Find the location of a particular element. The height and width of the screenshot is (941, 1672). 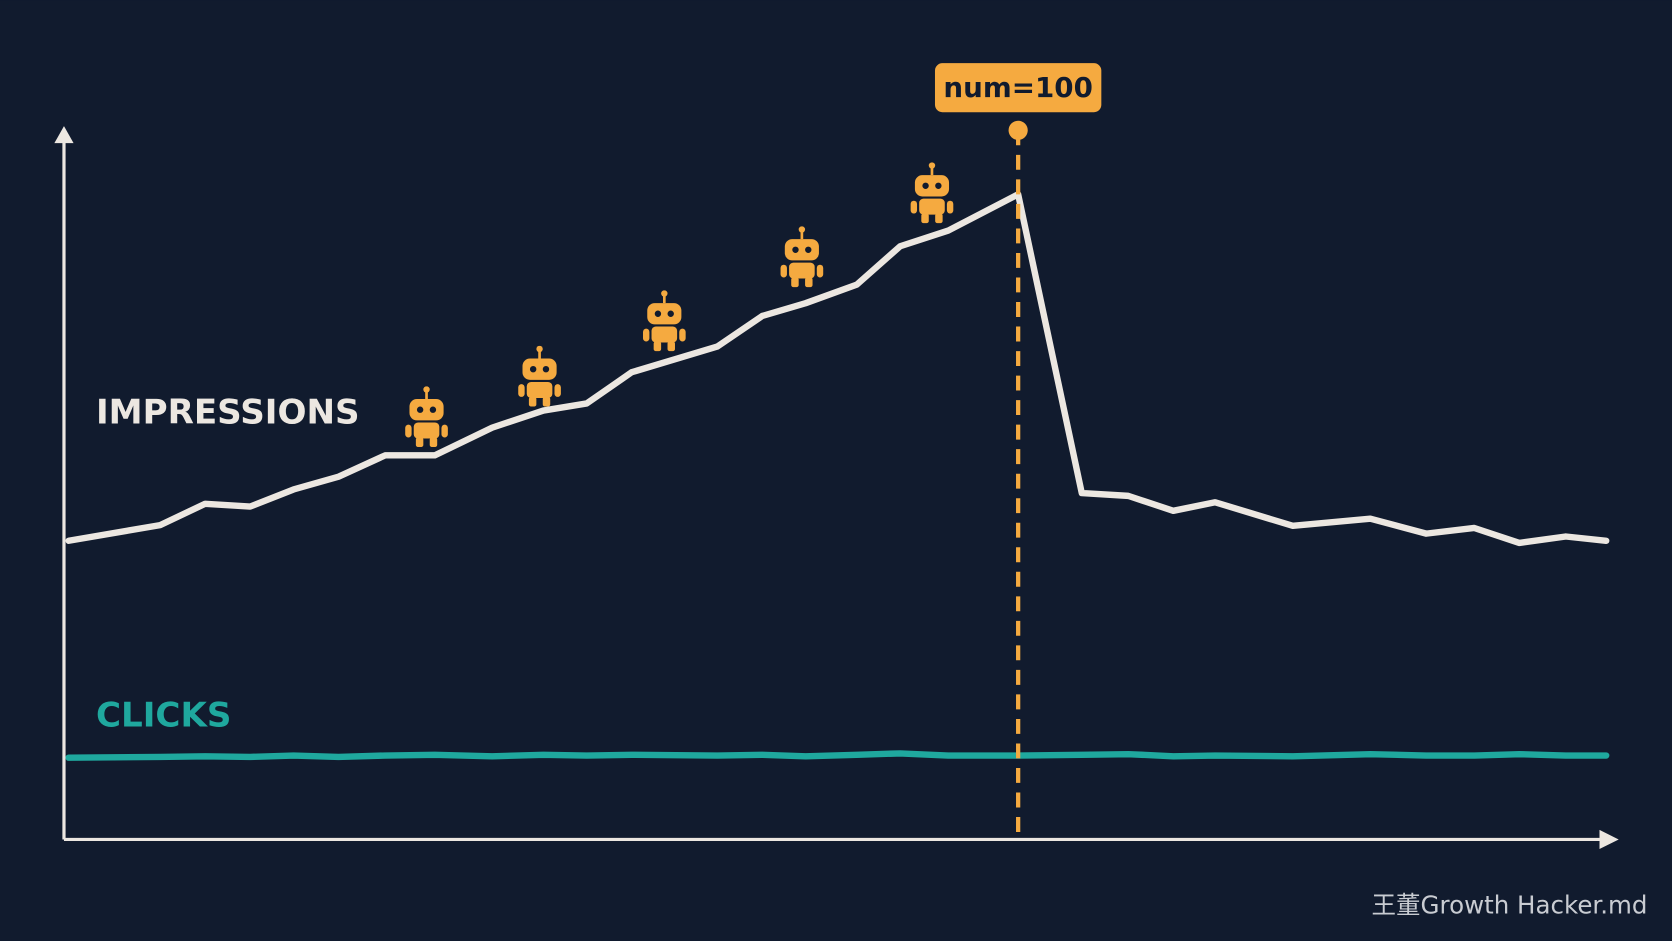

series-line is located at coordinates (837, 755).